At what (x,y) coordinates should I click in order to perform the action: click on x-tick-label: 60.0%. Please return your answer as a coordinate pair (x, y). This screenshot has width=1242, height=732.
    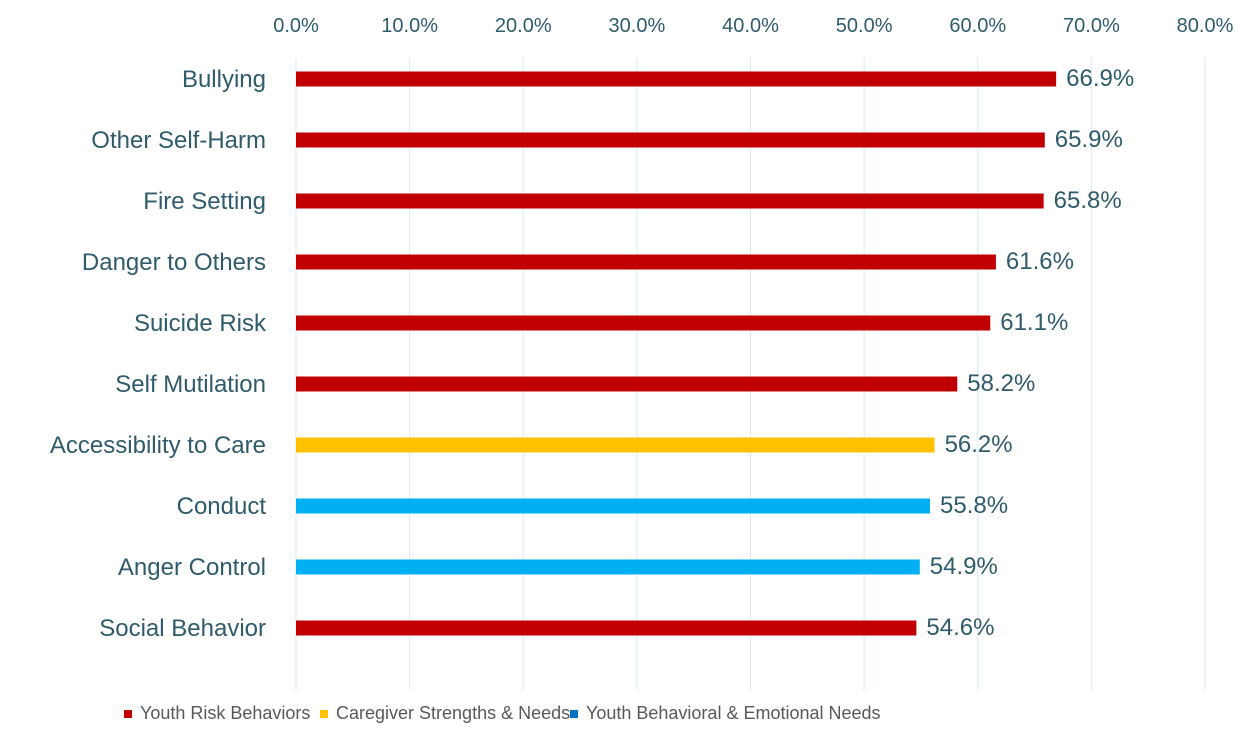
    Looking at the image, I should click on (977, 26).